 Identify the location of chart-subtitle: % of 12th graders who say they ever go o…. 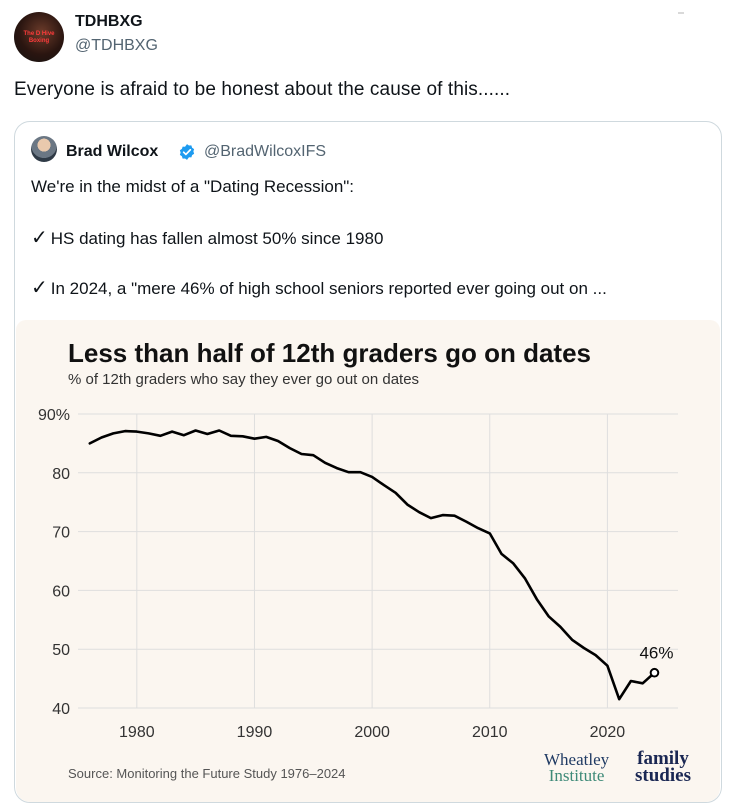
(243, 379).